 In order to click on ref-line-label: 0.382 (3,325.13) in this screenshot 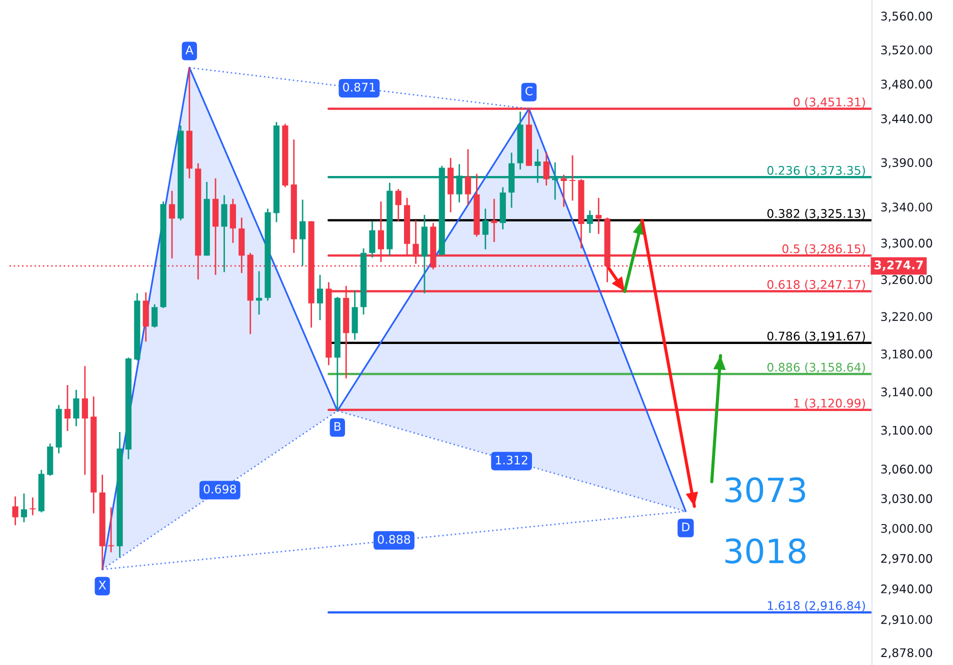, I will do `click(816, 214)`.